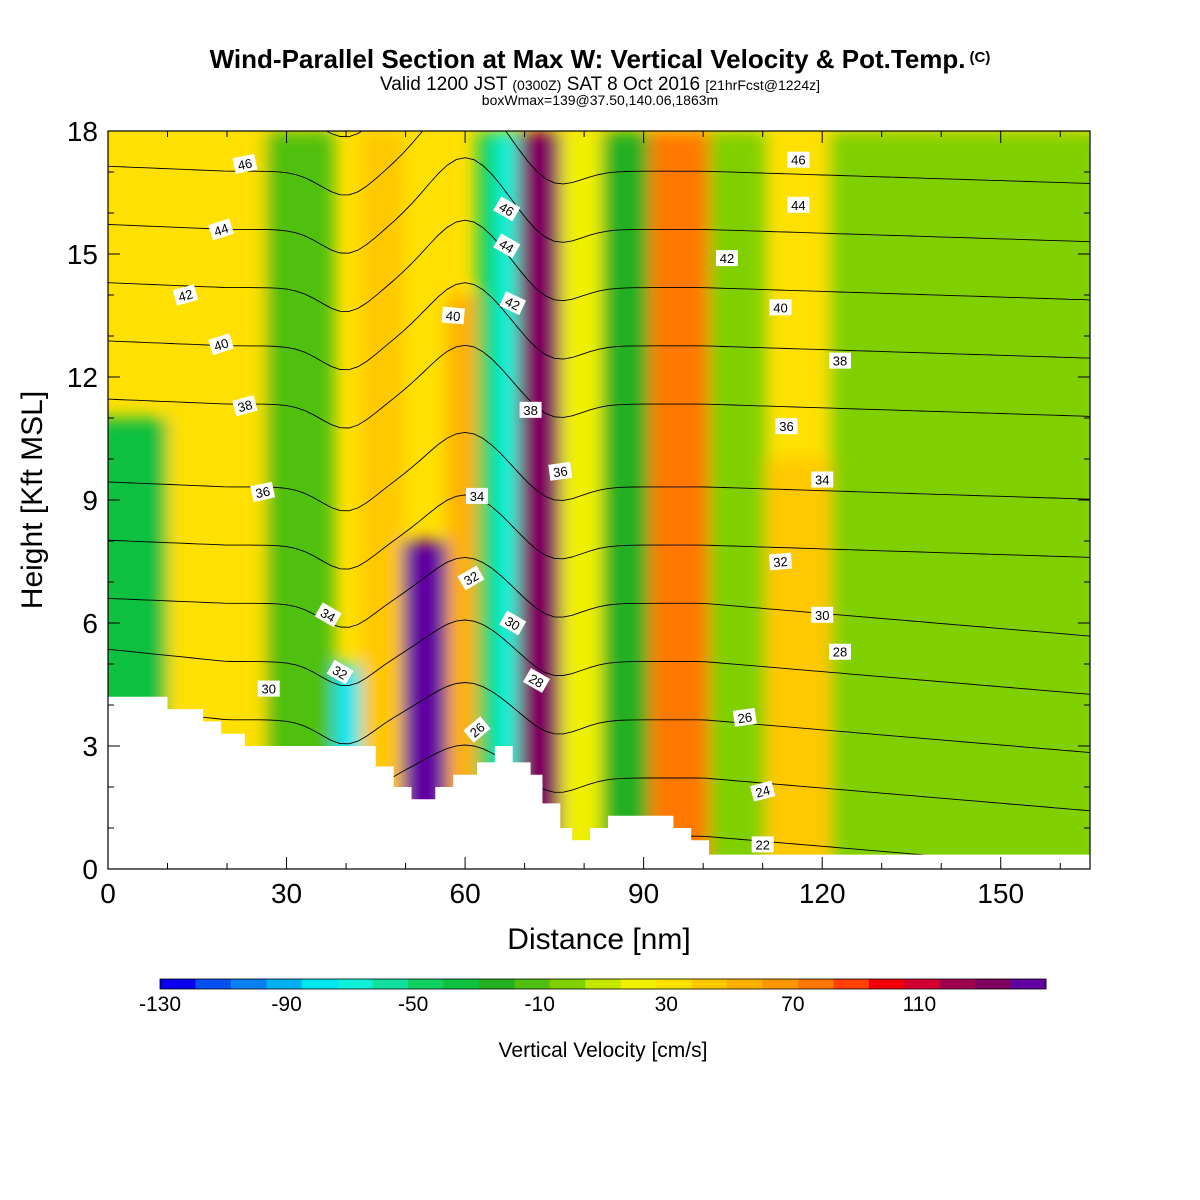 The image size is (1200, 1200). Describe the element at coordinates (90, 623) in the screenshot. I see `y-tick-label: 6` at that location.